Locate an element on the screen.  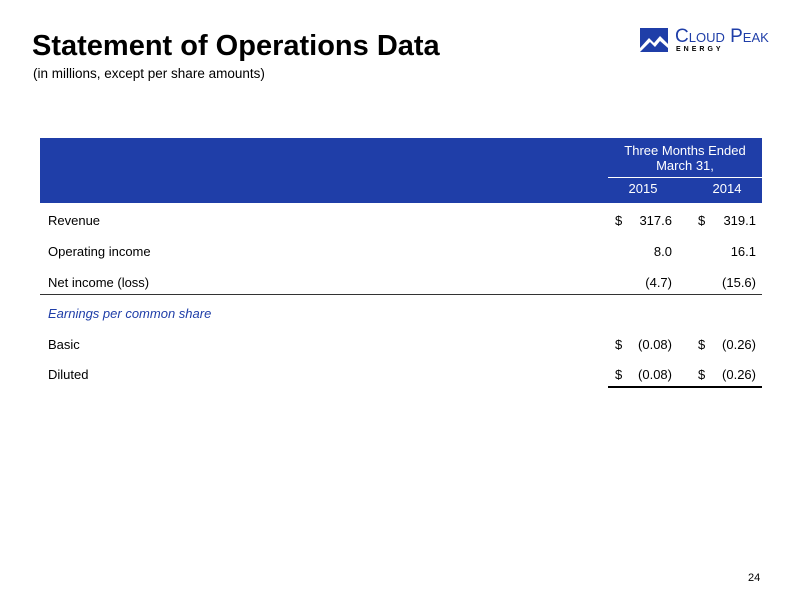
total-rule is located at coordinates (685, 387).